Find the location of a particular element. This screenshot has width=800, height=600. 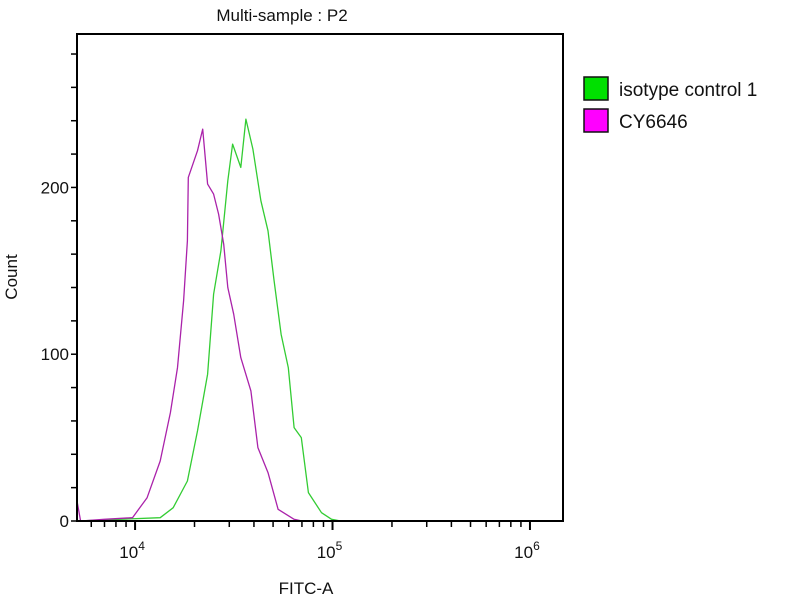

y-tick-label: 0 is located at coordinates (64, 521).